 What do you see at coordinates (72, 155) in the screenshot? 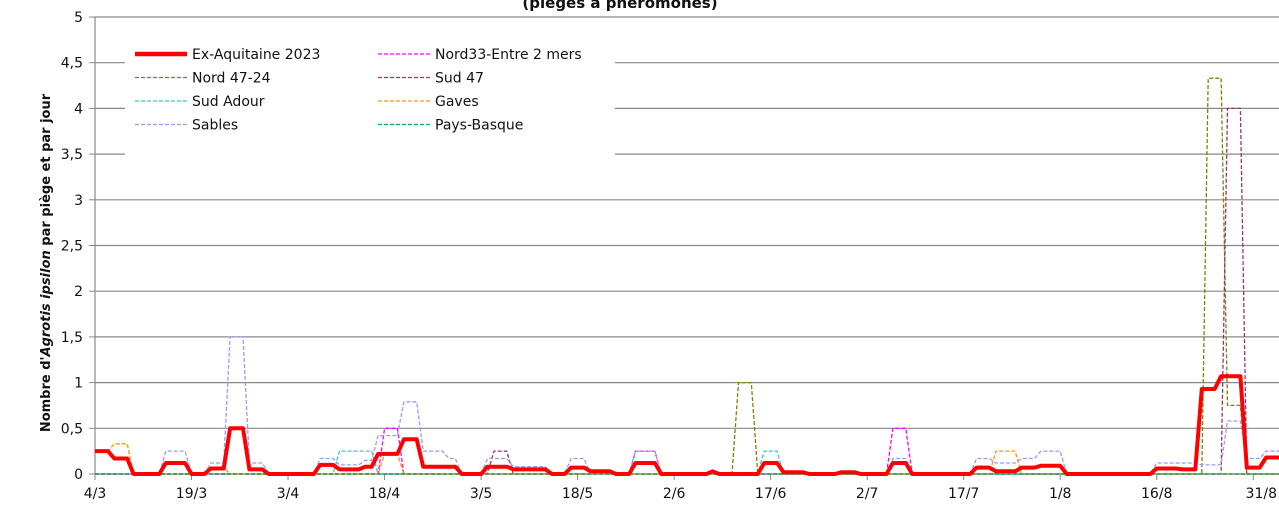
I see `y-tick-label: 3,5` at bounding box center [72, 155].